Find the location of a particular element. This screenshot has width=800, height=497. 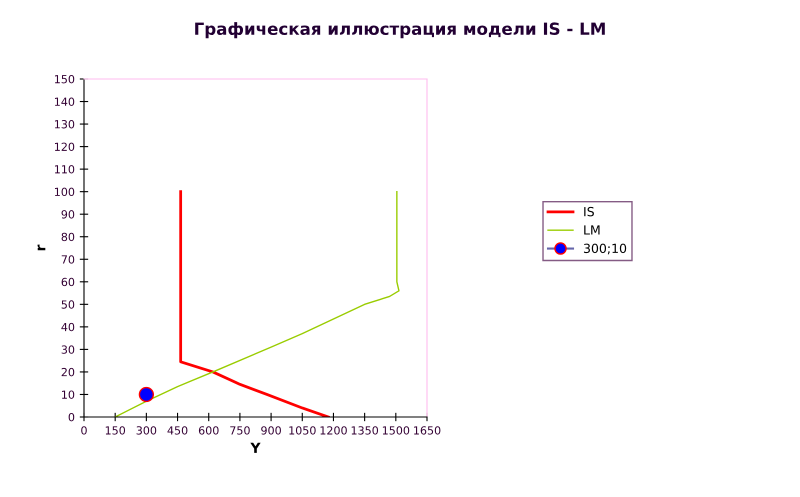

y-tick-label: 60 is located at coordinates (68, 282).